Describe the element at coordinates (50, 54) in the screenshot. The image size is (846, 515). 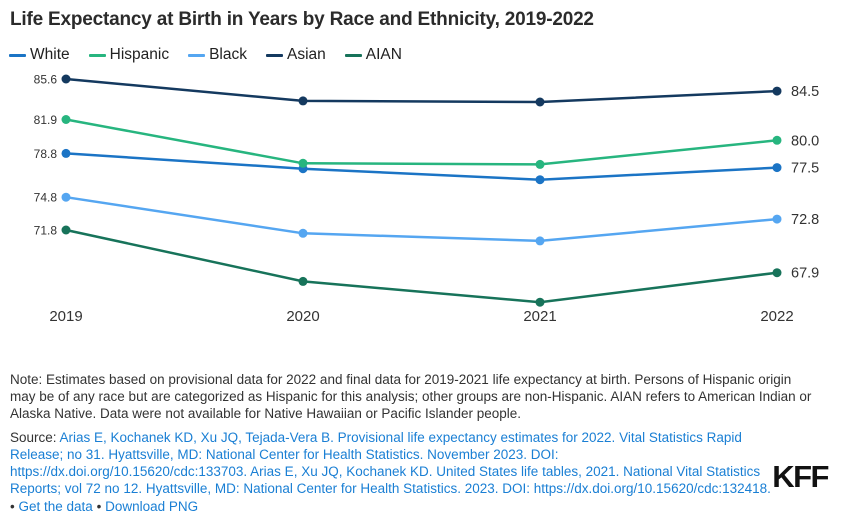
I see `legend-label: White` at that location.